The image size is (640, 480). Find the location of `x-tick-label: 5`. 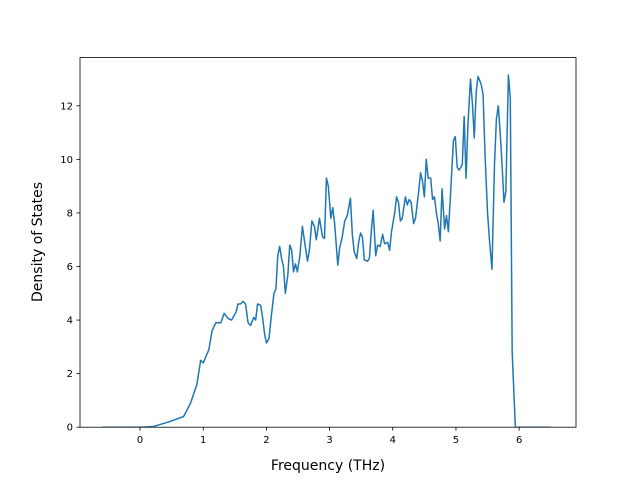

x-tick-label: 5 is located at coordinates (456, 440).